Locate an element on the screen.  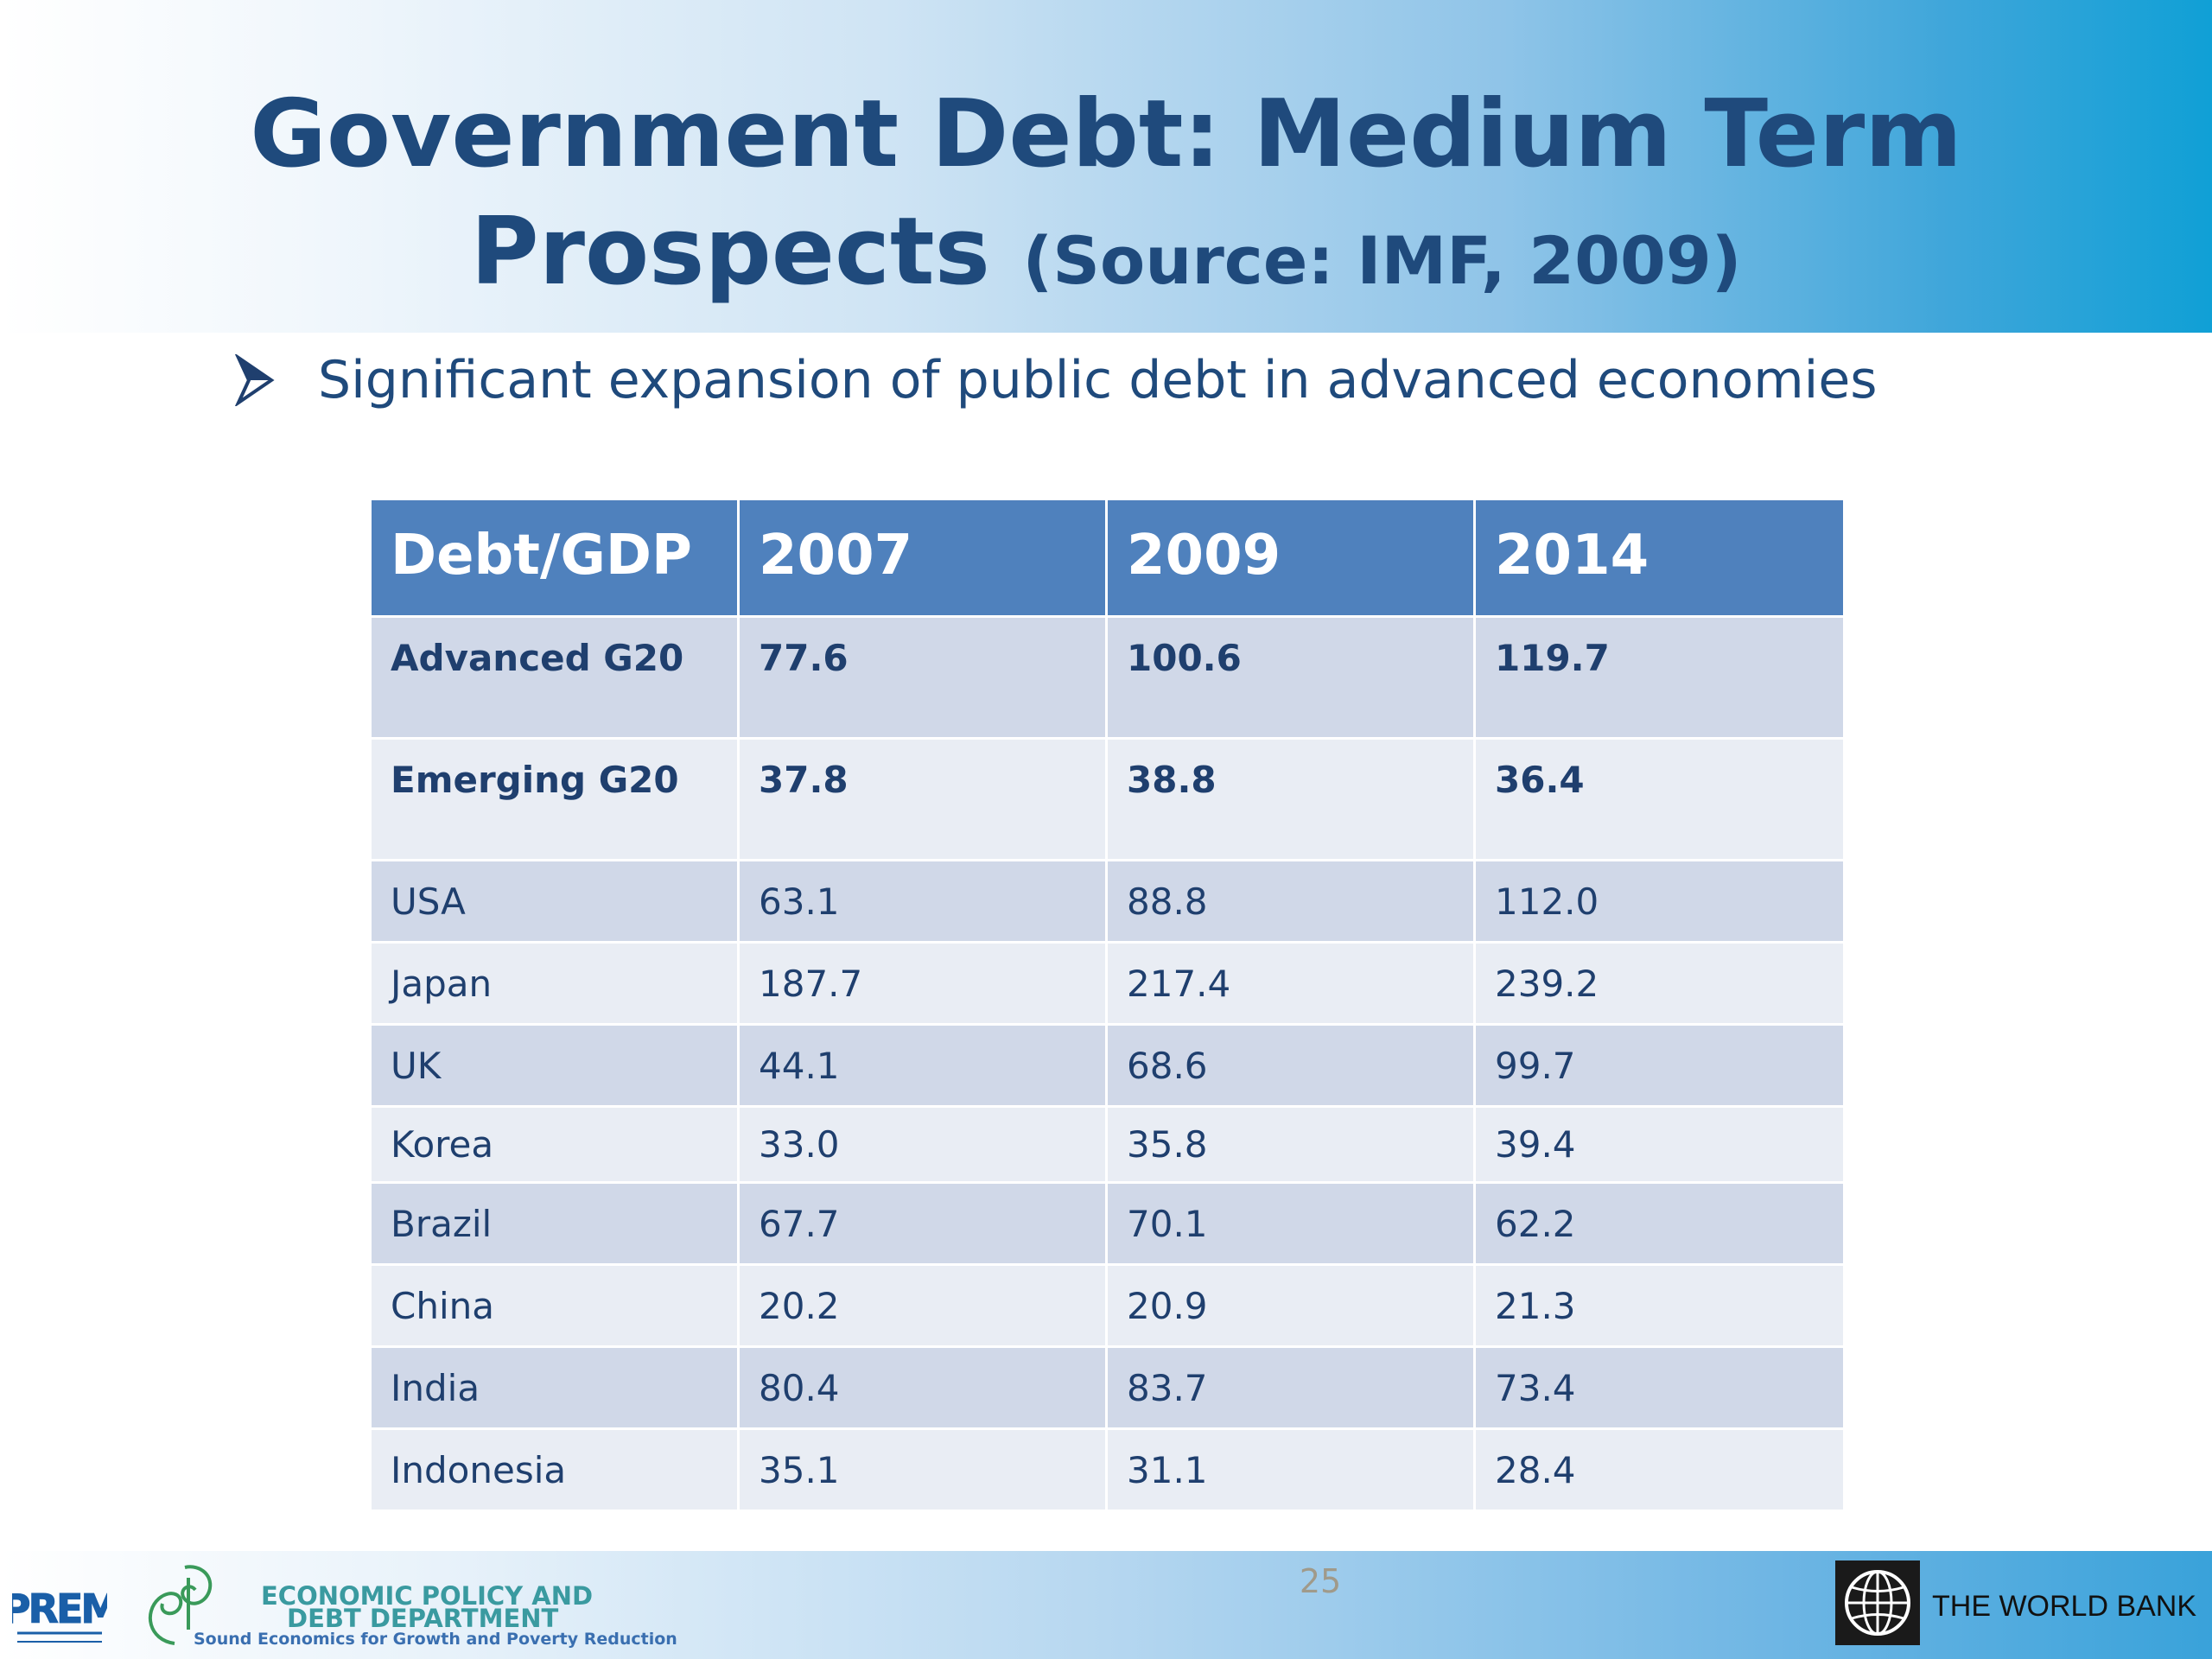
table-header-cell: 2007 is located at coordinates (922, 558).